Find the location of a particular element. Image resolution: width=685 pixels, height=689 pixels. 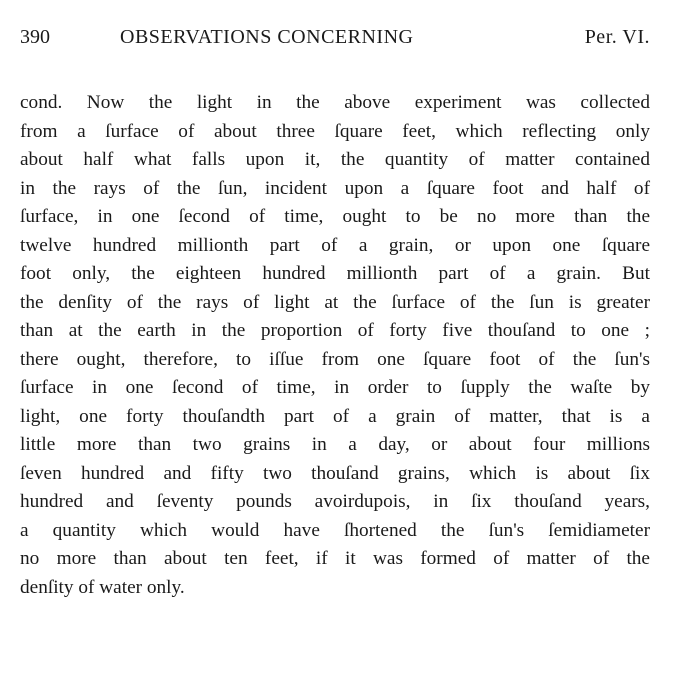

running-title: OBSERVATIONS CONCERNING is located at coordinates (267, 37).